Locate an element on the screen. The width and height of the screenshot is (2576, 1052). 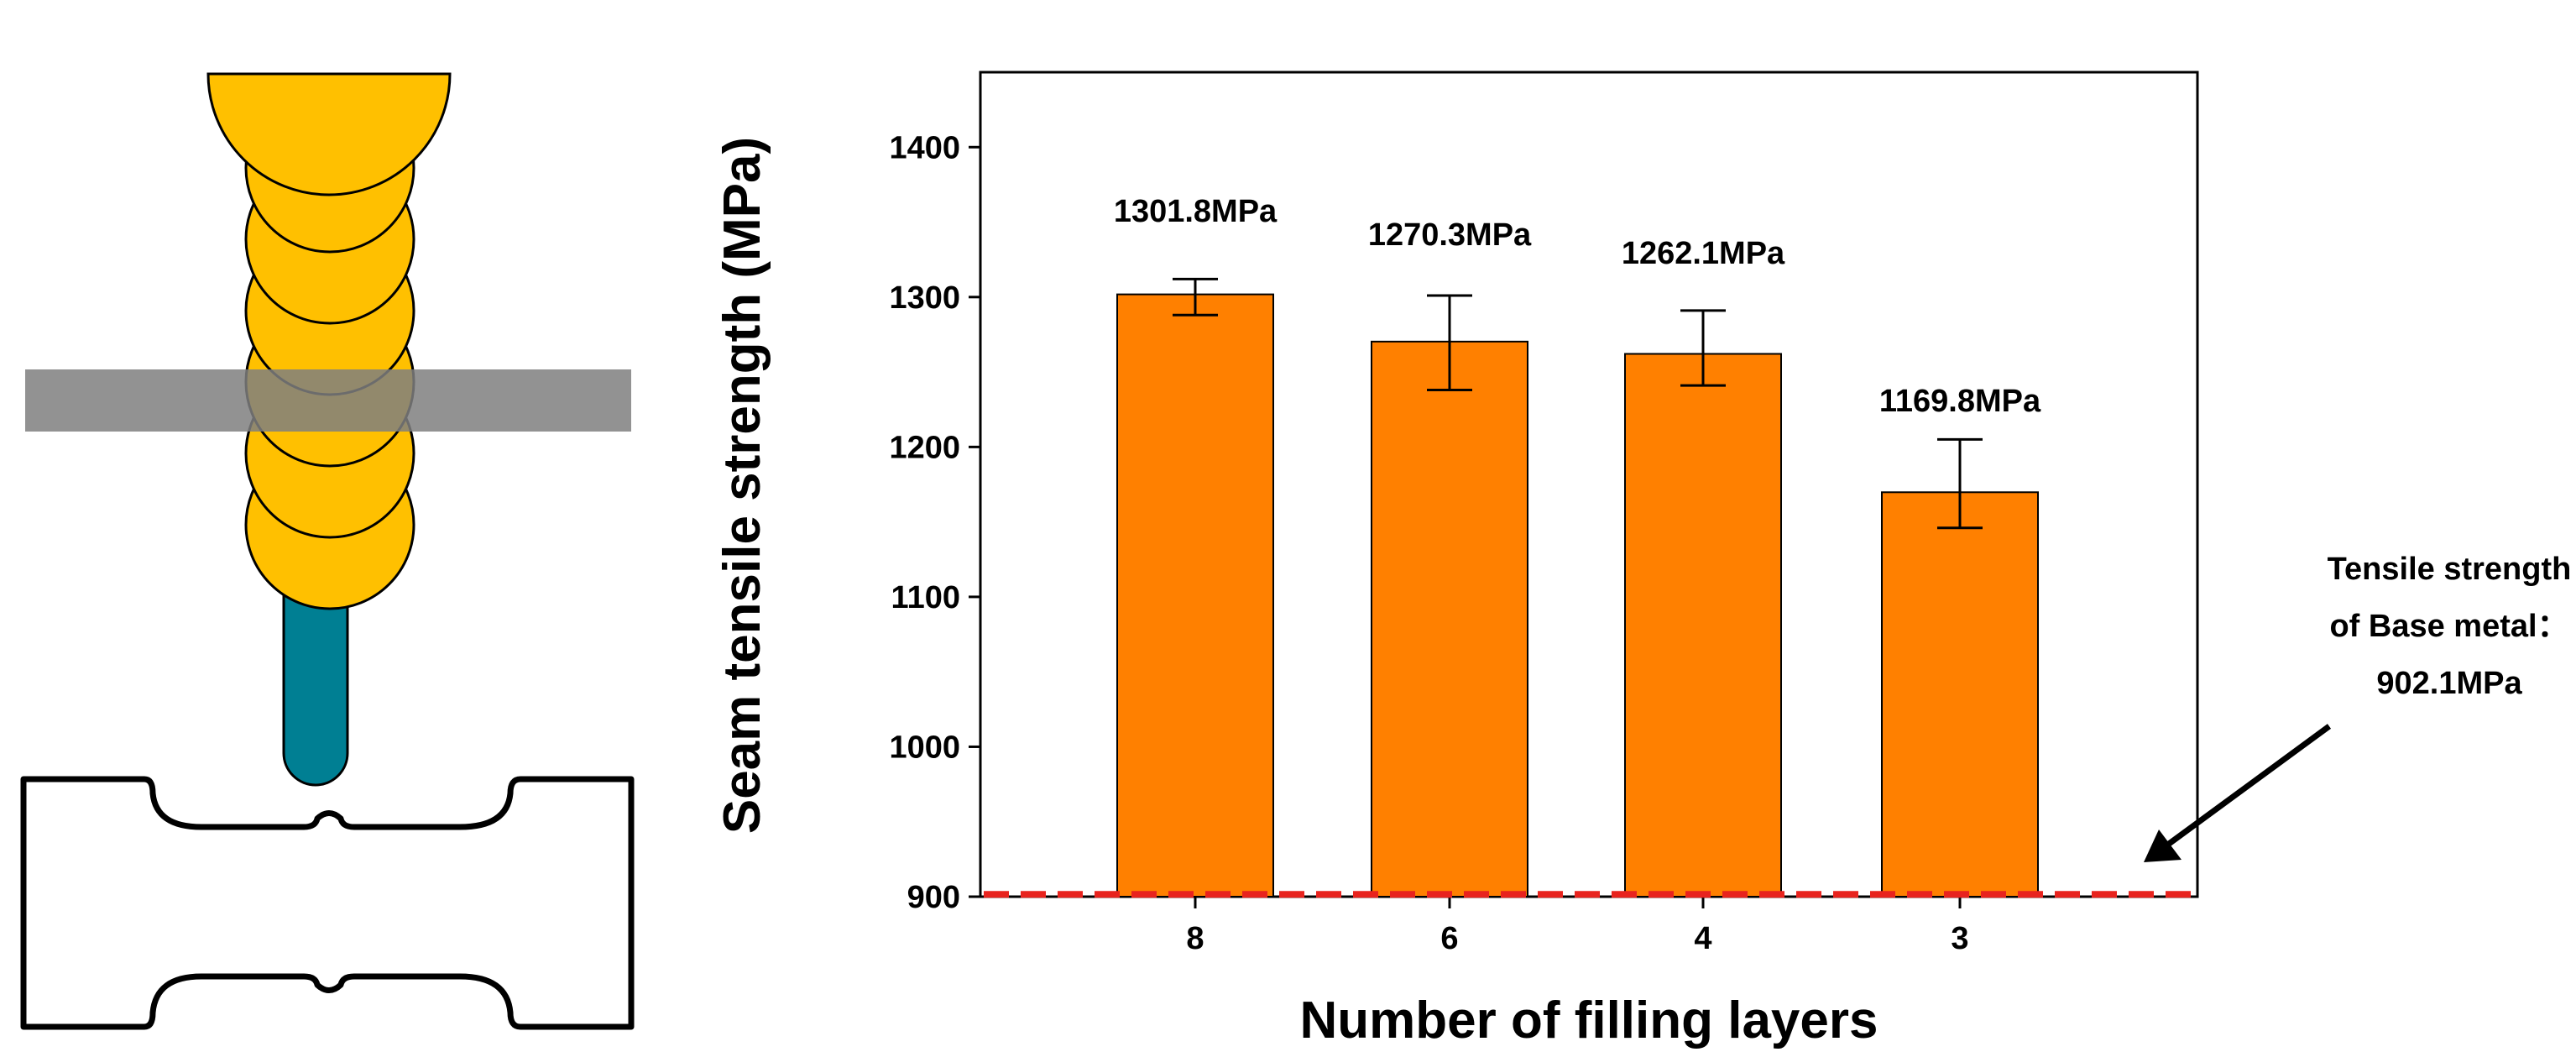
x-axis-title: Number of filling layers is located at coordinates (1588, 1021).